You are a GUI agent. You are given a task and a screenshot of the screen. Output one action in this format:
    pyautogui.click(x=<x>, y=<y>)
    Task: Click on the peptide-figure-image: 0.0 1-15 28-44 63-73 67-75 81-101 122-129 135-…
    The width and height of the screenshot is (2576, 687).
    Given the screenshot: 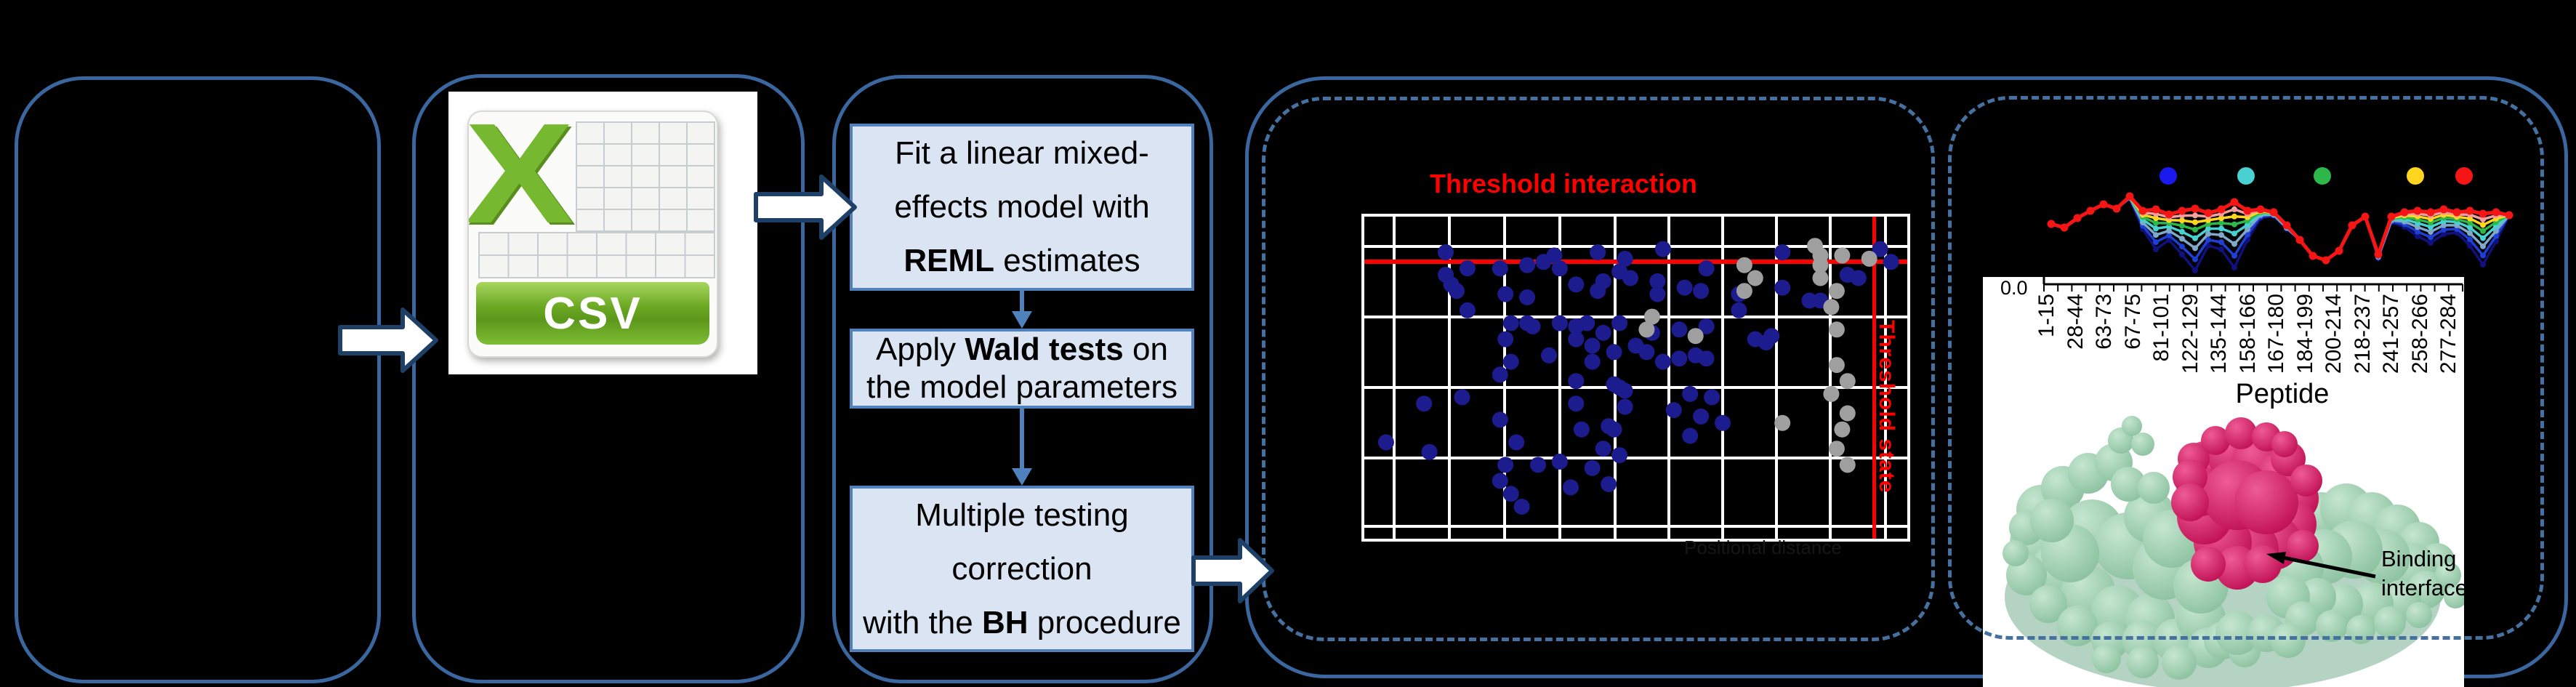 What is the action you would take?
    pyautogui.click(x=2223, y=482)
    